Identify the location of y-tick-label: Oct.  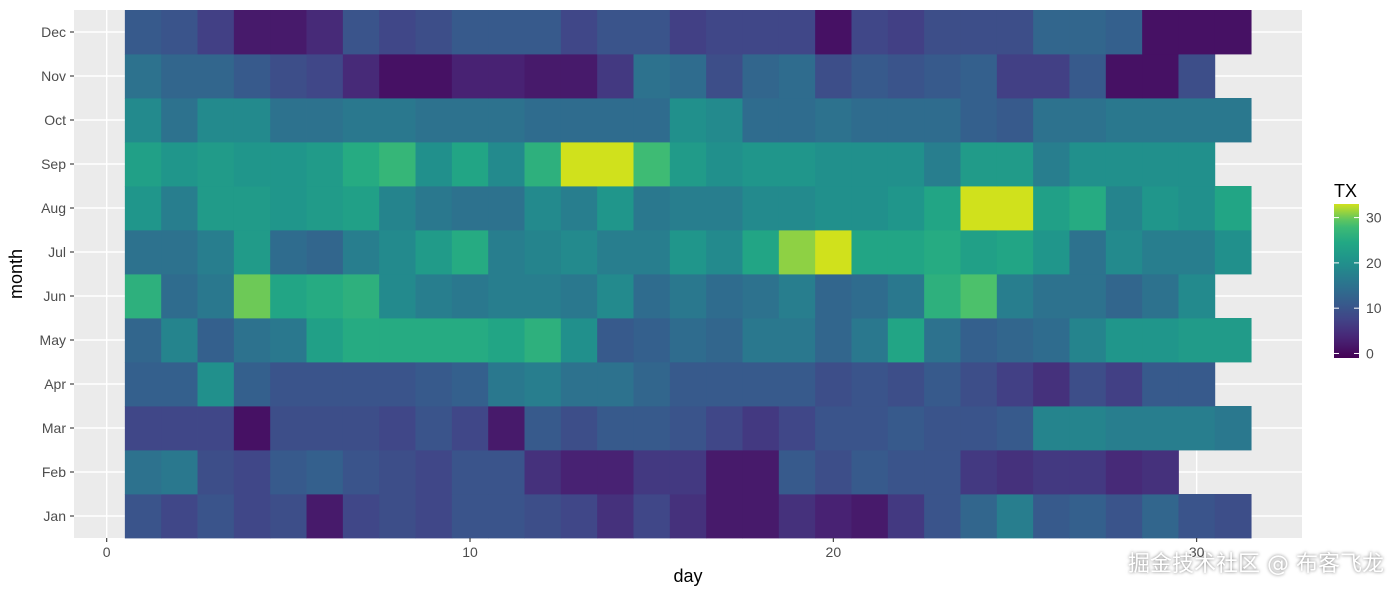
(55, 120).